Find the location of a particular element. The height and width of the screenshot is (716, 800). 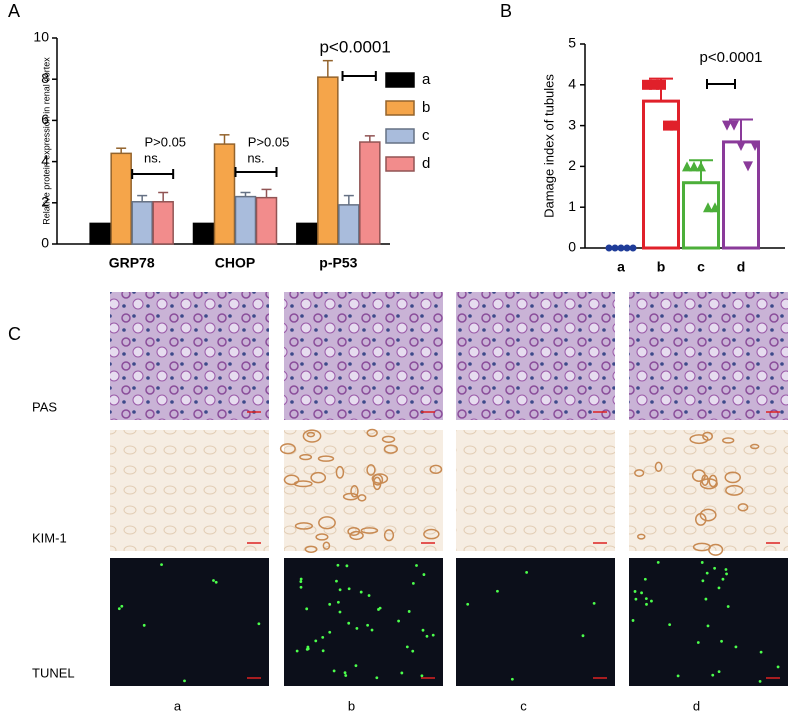

column-label: a is located at coordinates (178, 705).